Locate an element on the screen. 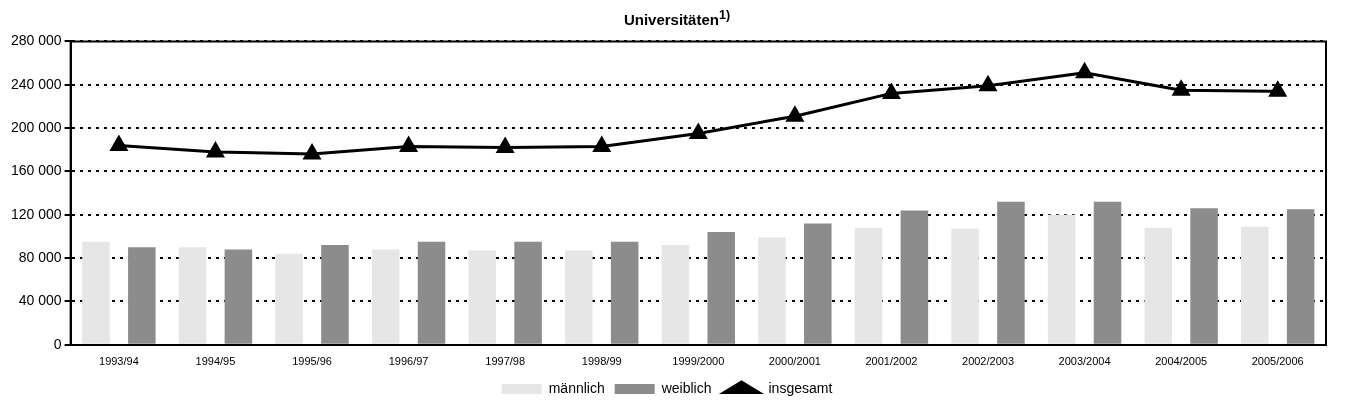 This screenshot has height=414, width=1354. x-tick-label: 1994/95 is located at coordinates (215, 361).